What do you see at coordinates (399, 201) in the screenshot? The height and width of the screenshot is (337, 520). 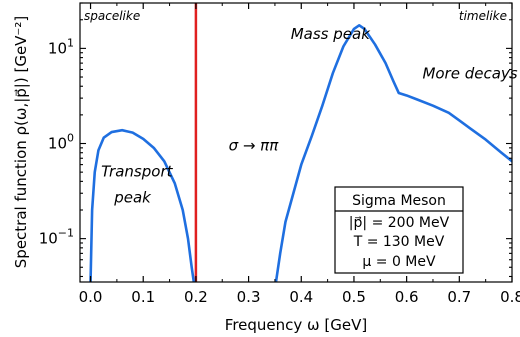 I see `legend-line-1: Sigma Meson` at bounding box center [399, 201].